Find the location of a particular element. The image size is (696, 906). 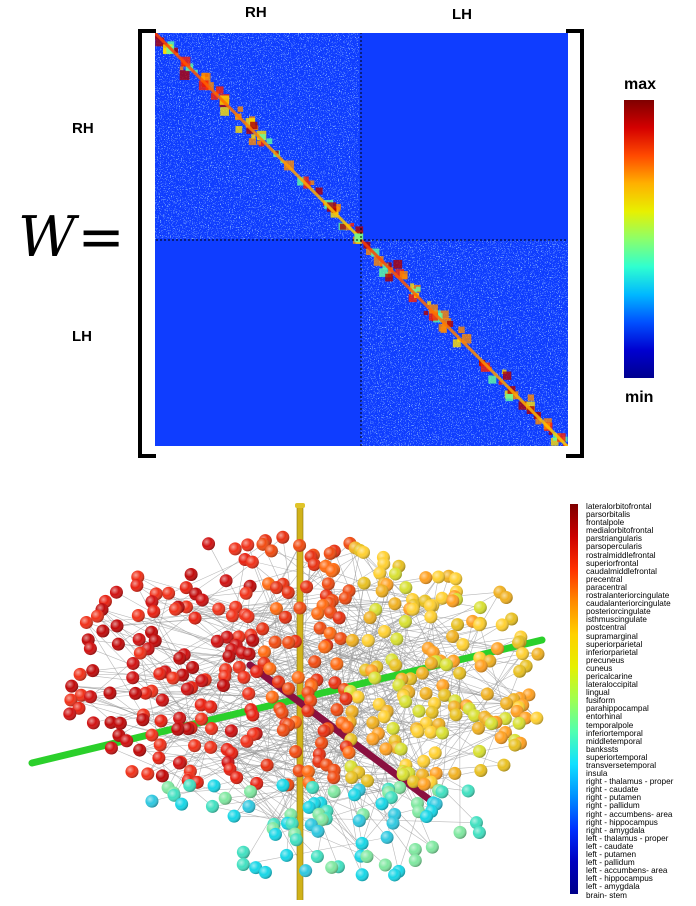

region-legend-item: parsorbitalis is located at coordinates (608, 515).